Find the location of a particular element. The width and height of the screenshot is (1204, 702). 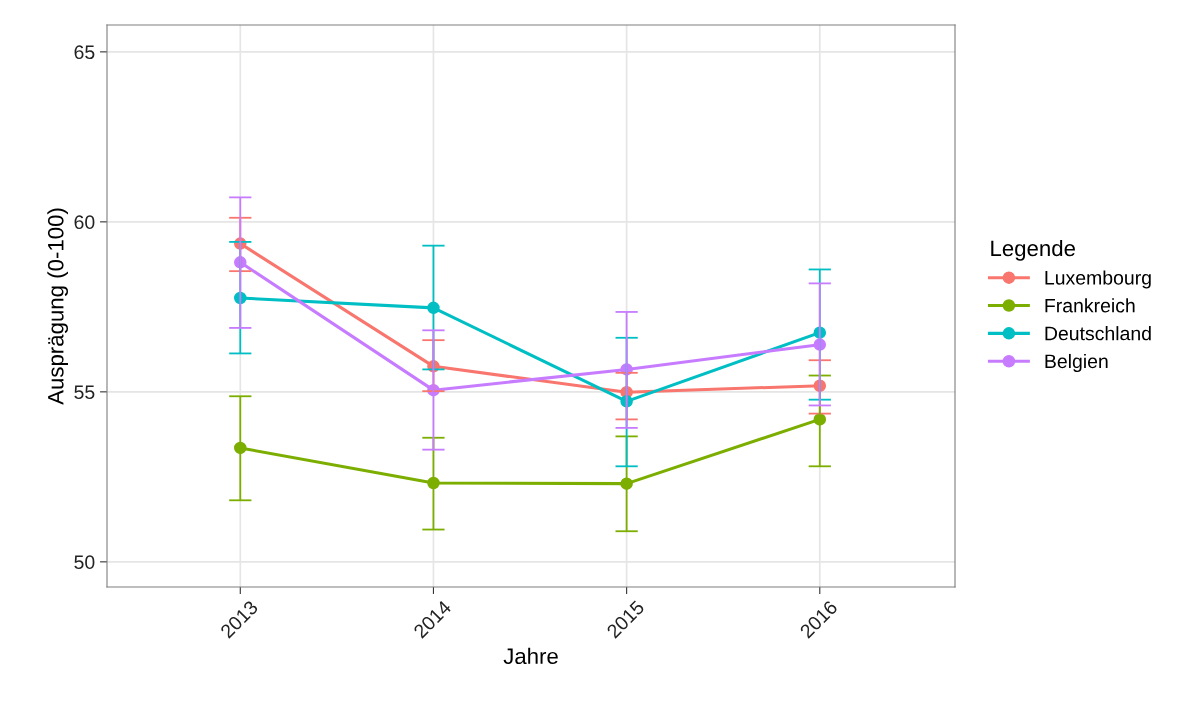

legend-title: Legende is located at coordinates (1033, 250).